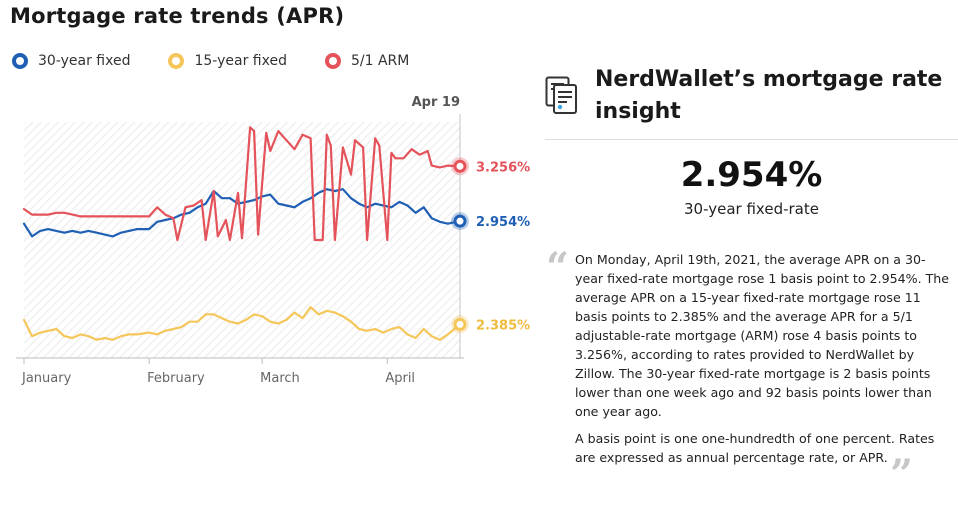 This screenshot has height=510, width=958. I want to click on end-date-label: Apr 19, so click(436, 102).